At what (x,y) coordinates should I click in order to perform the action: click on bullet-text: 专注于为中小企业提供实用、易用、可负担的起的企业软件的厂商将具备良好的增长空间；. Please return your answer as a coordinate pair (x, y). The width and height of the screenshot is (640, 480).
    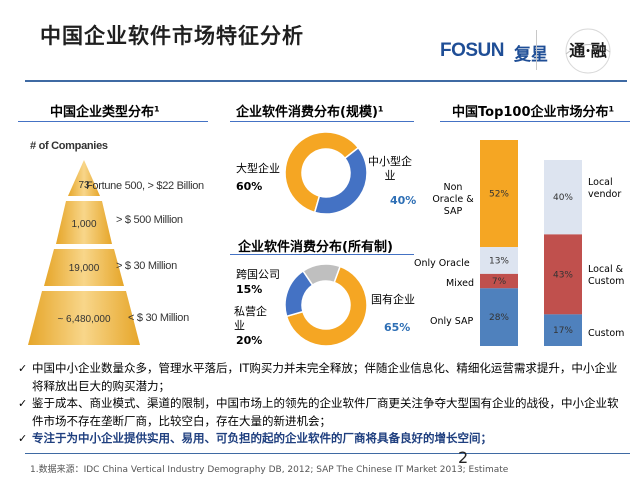
    Looking at the image, I should click on (262, 438).